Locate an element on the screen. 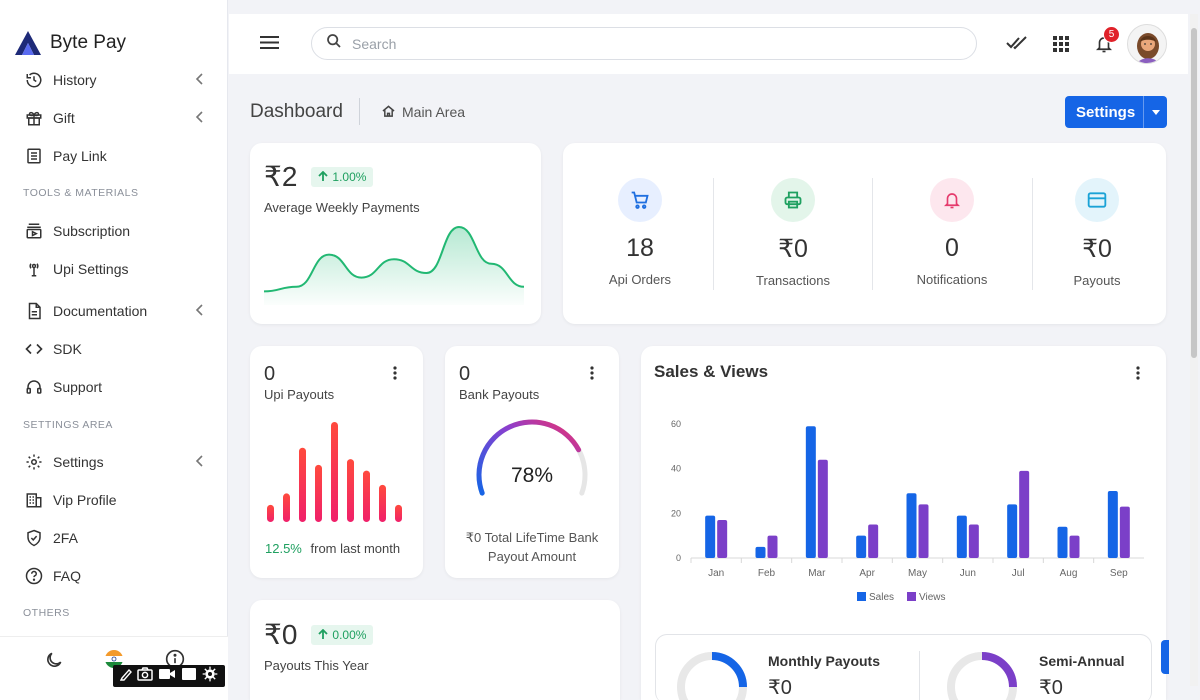  moon-icon is located at coordinates (54, 662).